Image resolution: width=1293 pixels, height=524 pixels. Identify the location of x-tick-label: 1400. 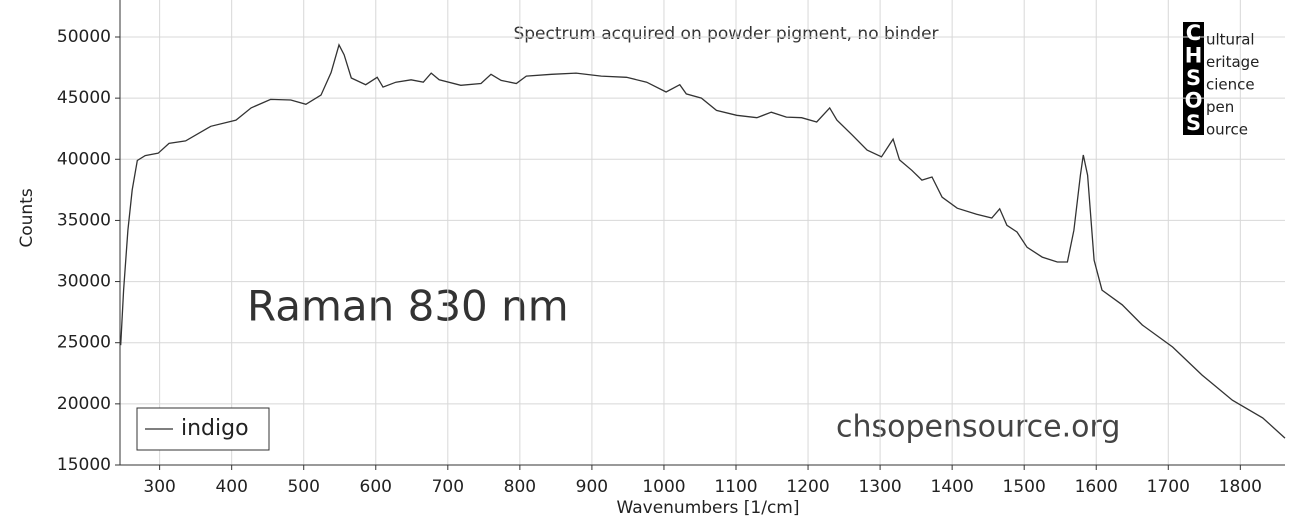
(952, 487).